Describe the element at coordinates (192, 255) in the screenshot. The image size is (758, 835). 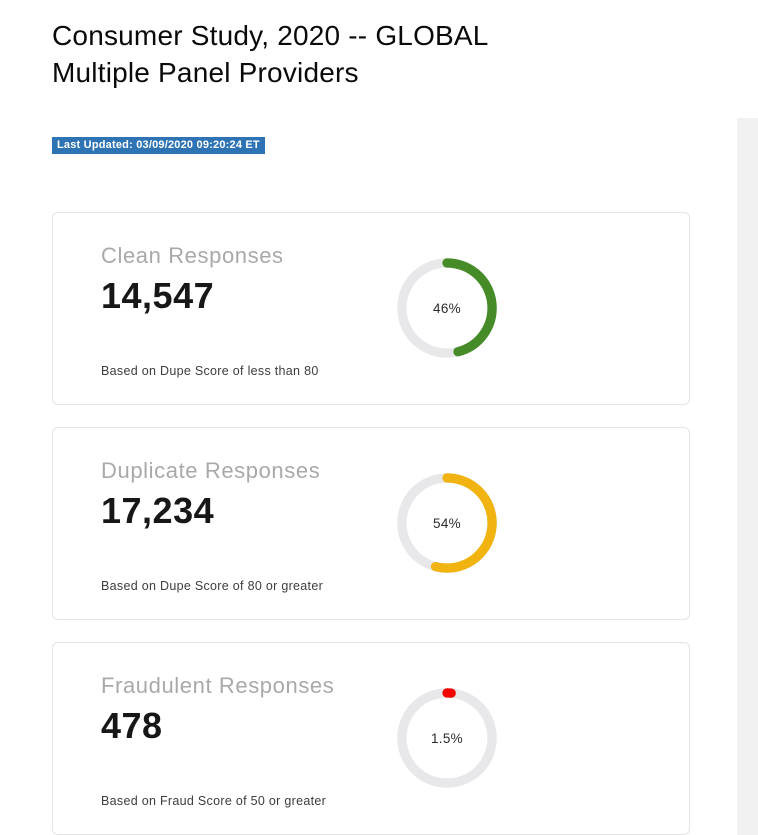
I see `card-title: Clean Responses` at that location.